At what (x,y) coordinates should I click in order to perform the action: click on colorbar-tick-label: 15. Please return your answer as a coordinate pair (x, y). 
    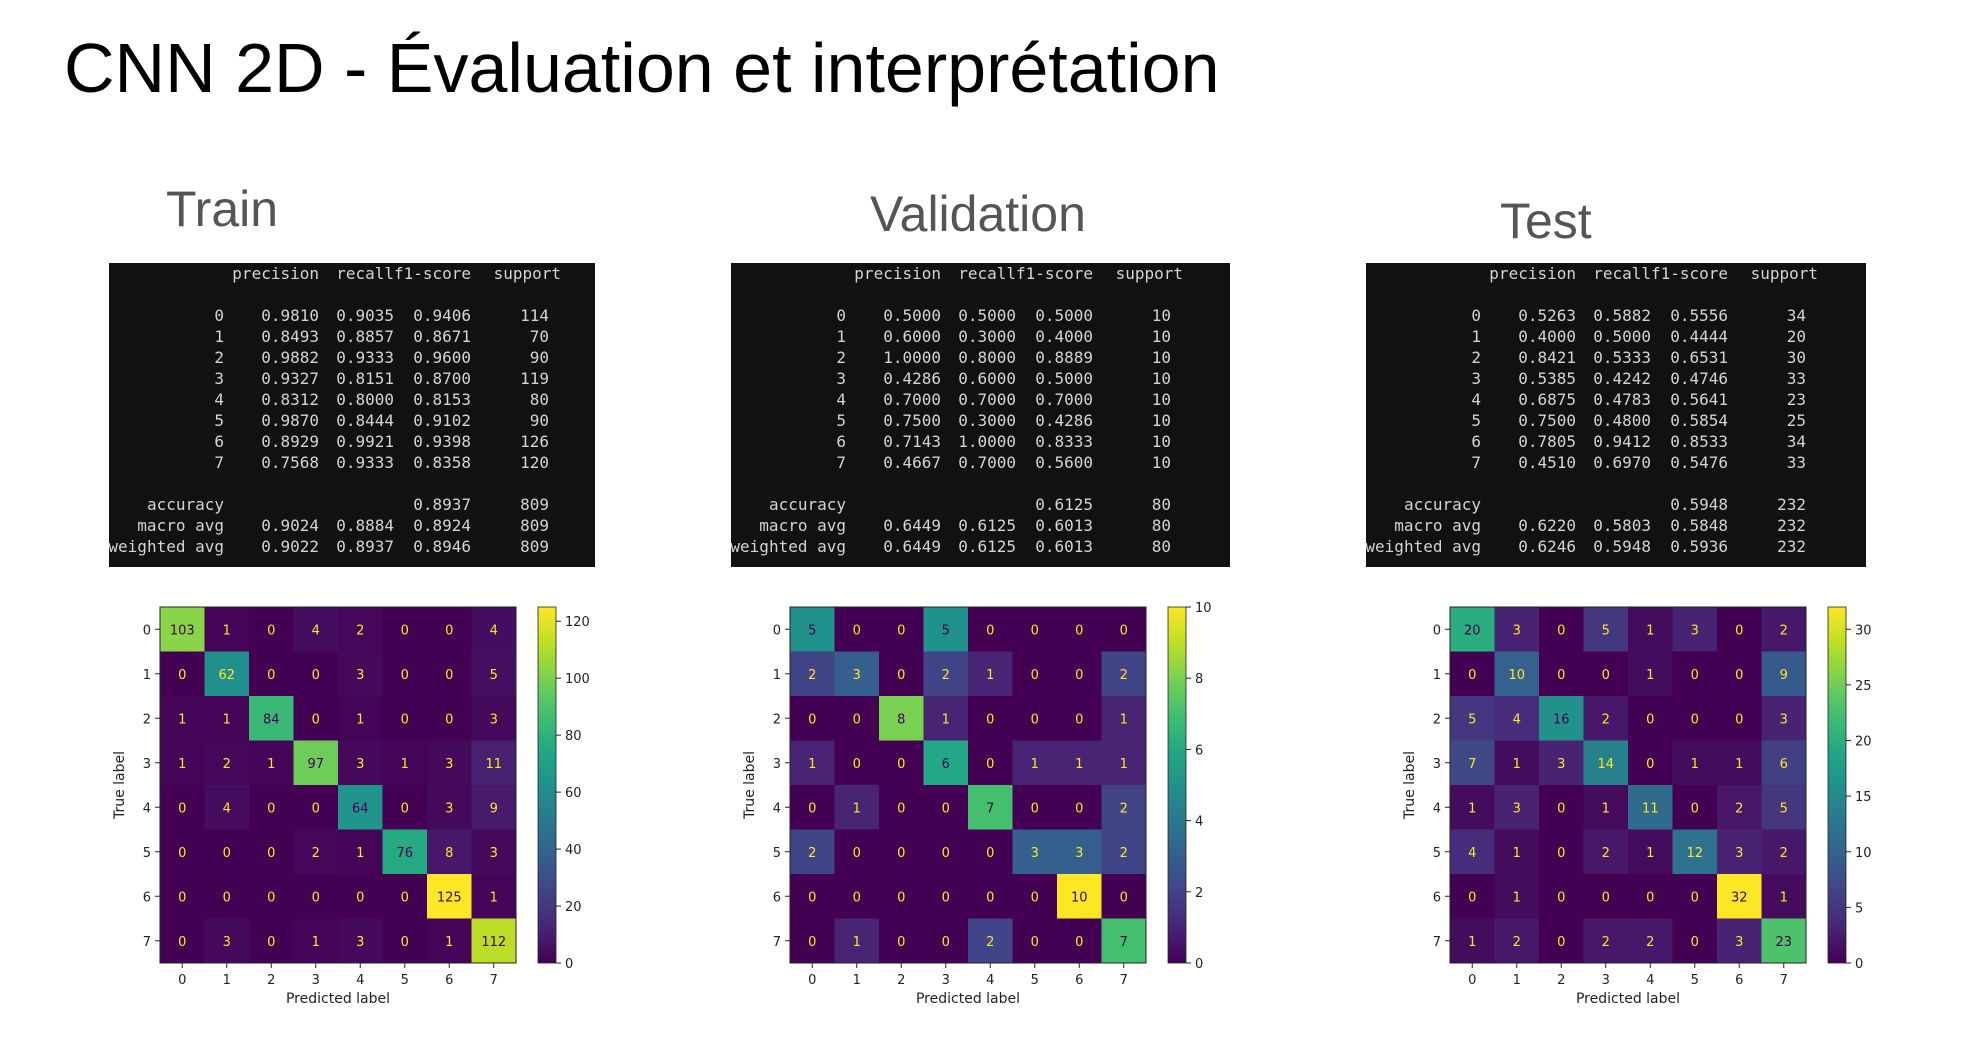
    Looking at the image, I should click on (1863, 797).